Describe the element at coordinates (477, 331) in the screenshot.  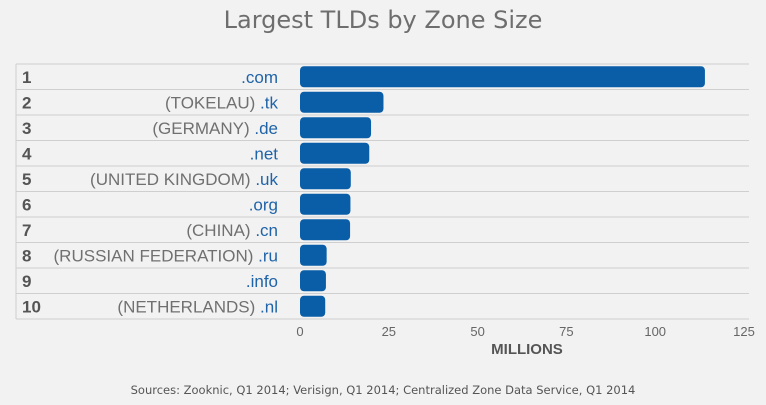
I see `x-tick-label: 50` at that location.